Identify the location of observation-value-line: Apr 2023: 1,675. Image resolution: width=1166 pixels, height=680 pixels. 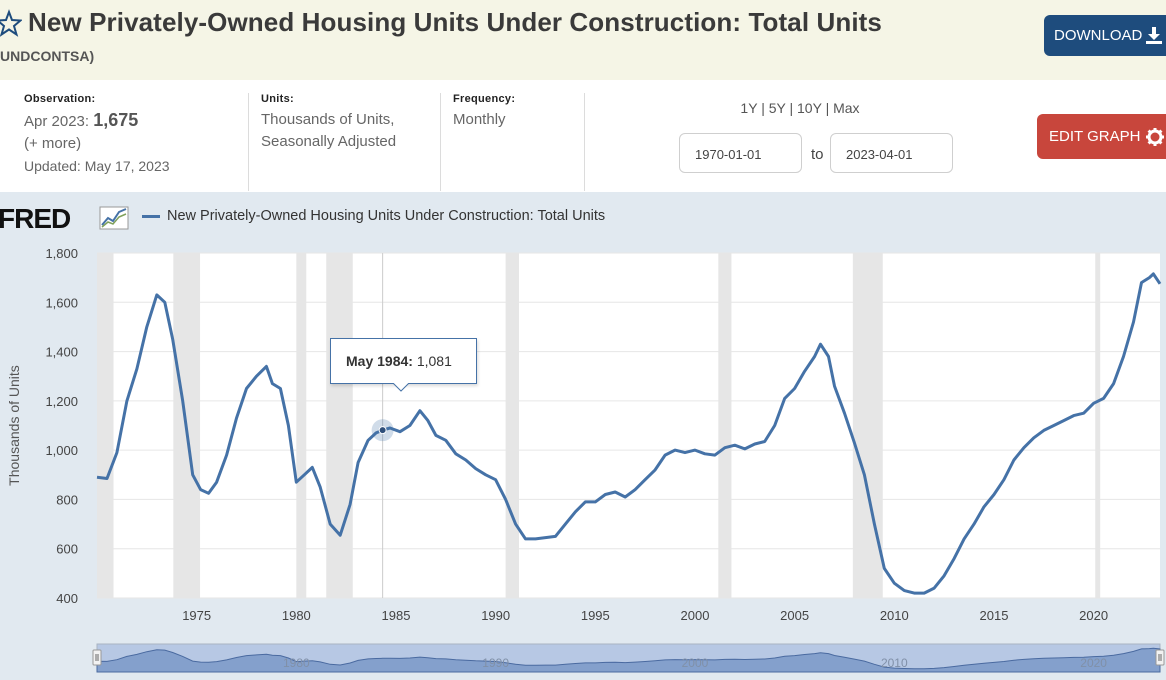
(97, 121).